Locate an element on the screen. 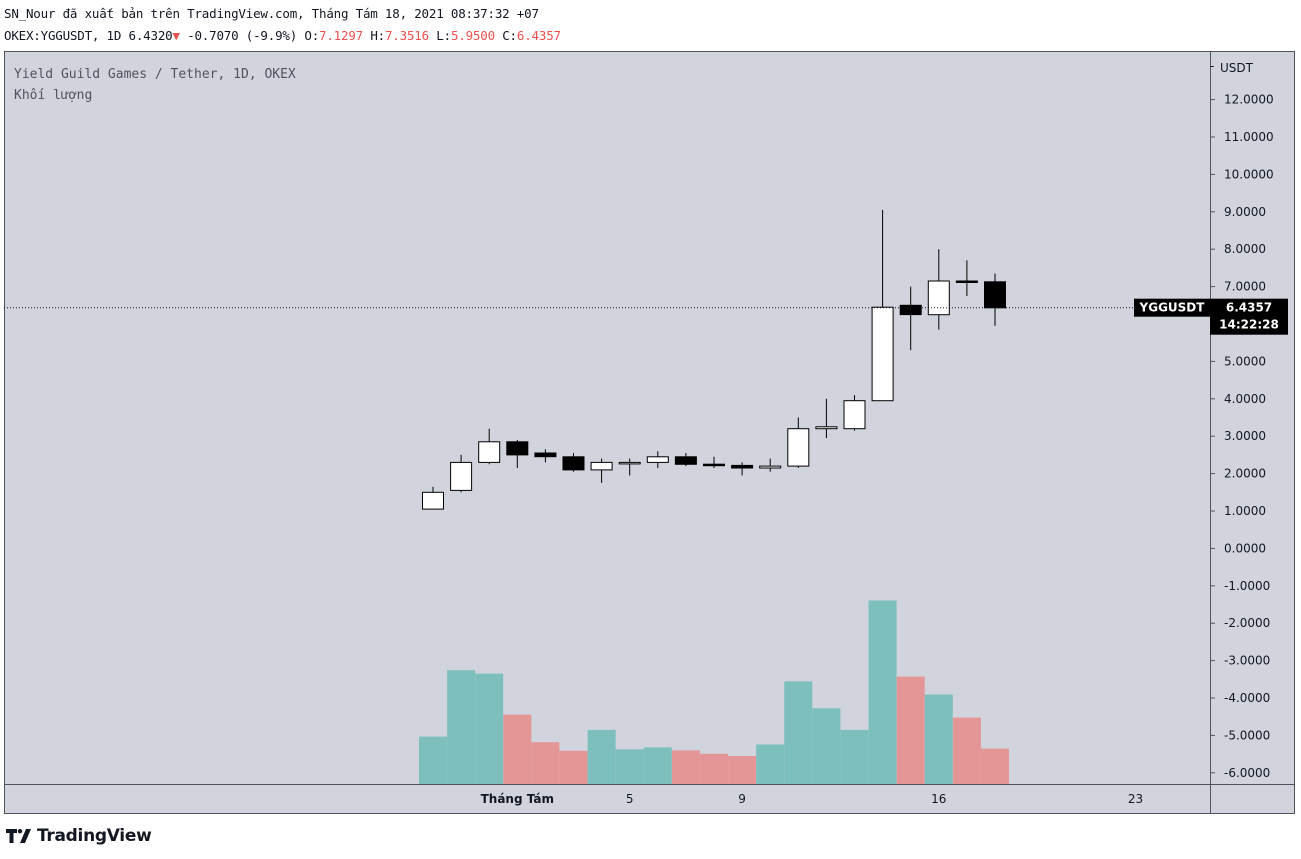 This screenshot has width=1301, height=859. y-tick: 8.0000 is located at coordinates (1238, 249).